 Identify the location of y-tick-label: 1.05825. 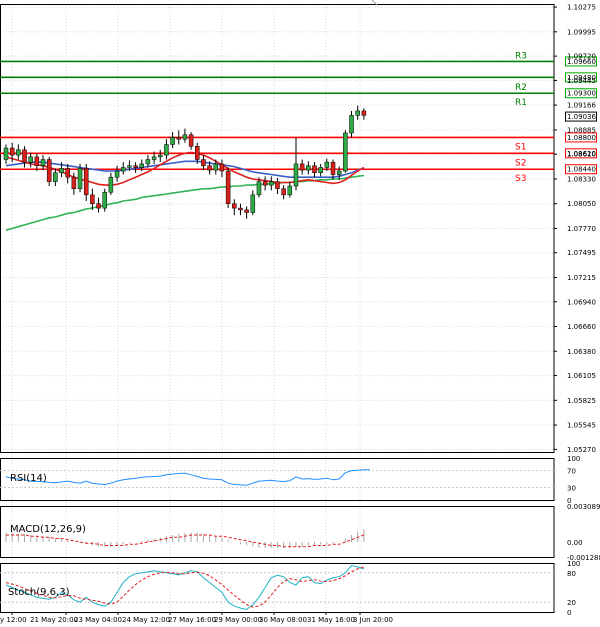
(581, 401).